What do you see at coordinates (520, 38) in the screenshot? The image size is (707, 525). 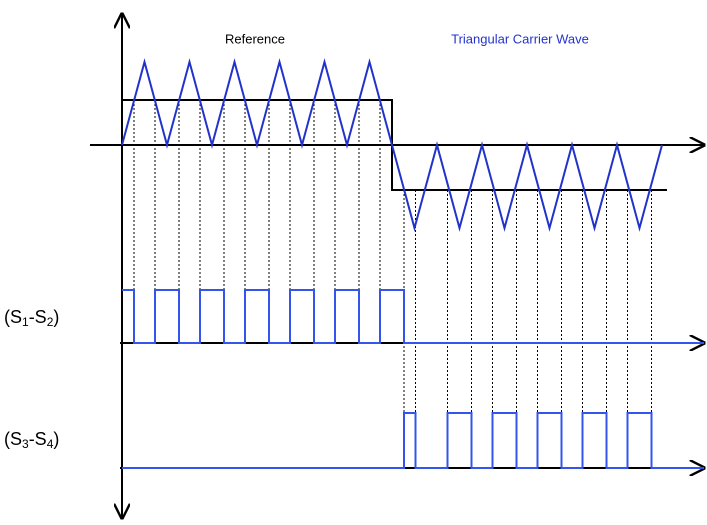 I see `carrier-label: Triangular Carrier Wave` at bounding box center [520, 38].